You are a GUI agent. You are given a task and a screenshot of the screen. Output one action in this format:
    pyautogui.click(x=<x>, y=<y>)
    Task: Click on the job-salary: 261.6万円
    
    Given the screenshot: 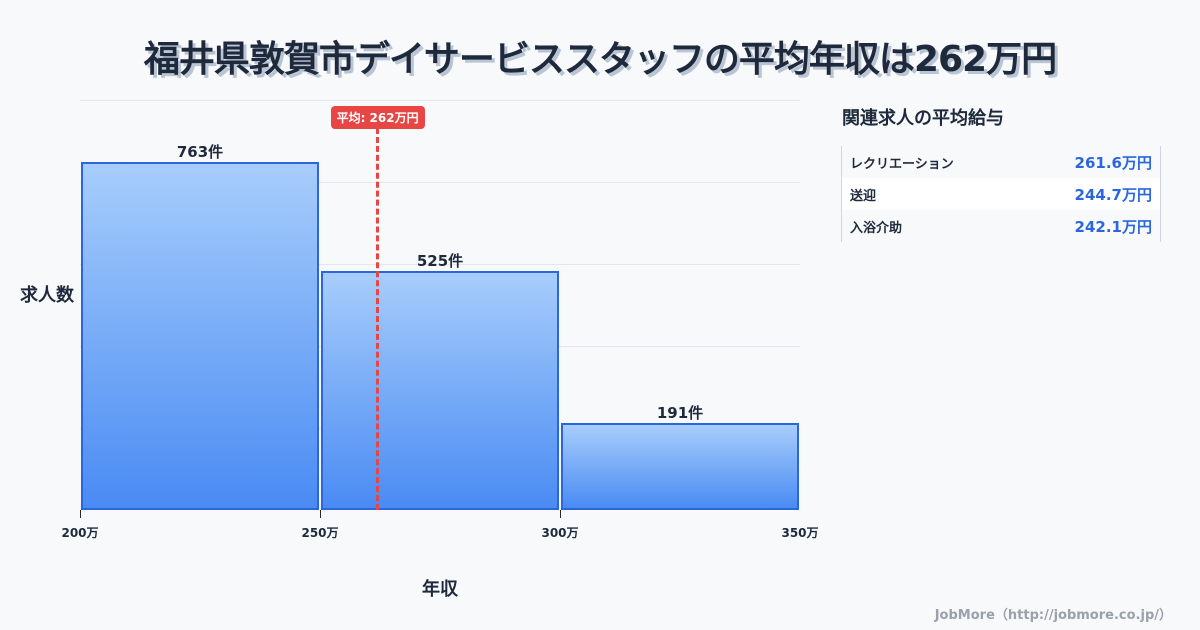 What is the action you would take?
    pyautogui.click(x=1113, y=162)
    